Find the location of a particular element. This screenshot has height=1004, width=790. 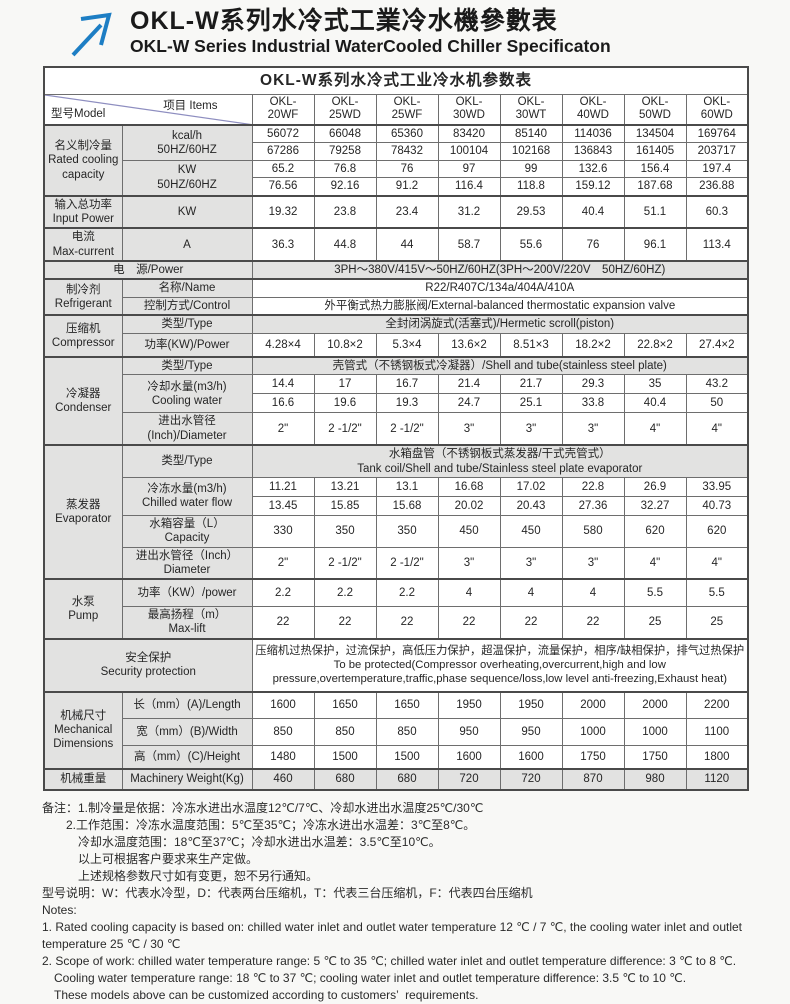

model-line: 20WF is located at coordinates (283, 115).